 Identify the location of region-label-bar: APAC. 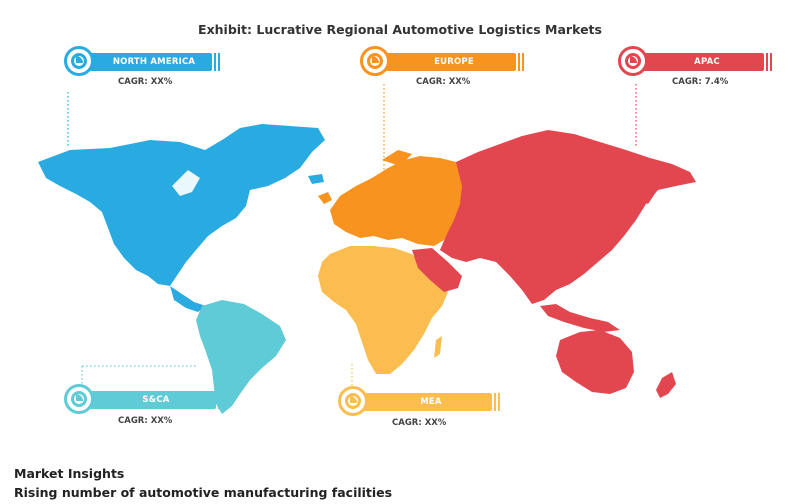
(704, 62).